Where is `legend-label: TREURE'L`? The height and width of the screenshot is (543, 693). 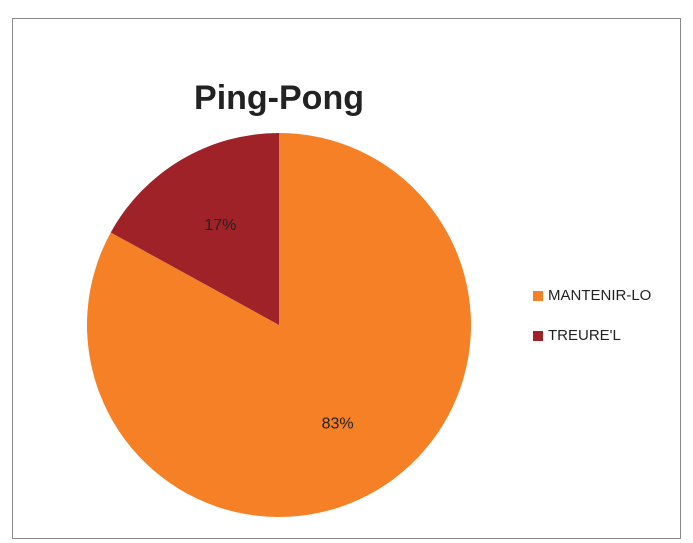
legend-label: TREURE'L is located at coordinates (584, 335).